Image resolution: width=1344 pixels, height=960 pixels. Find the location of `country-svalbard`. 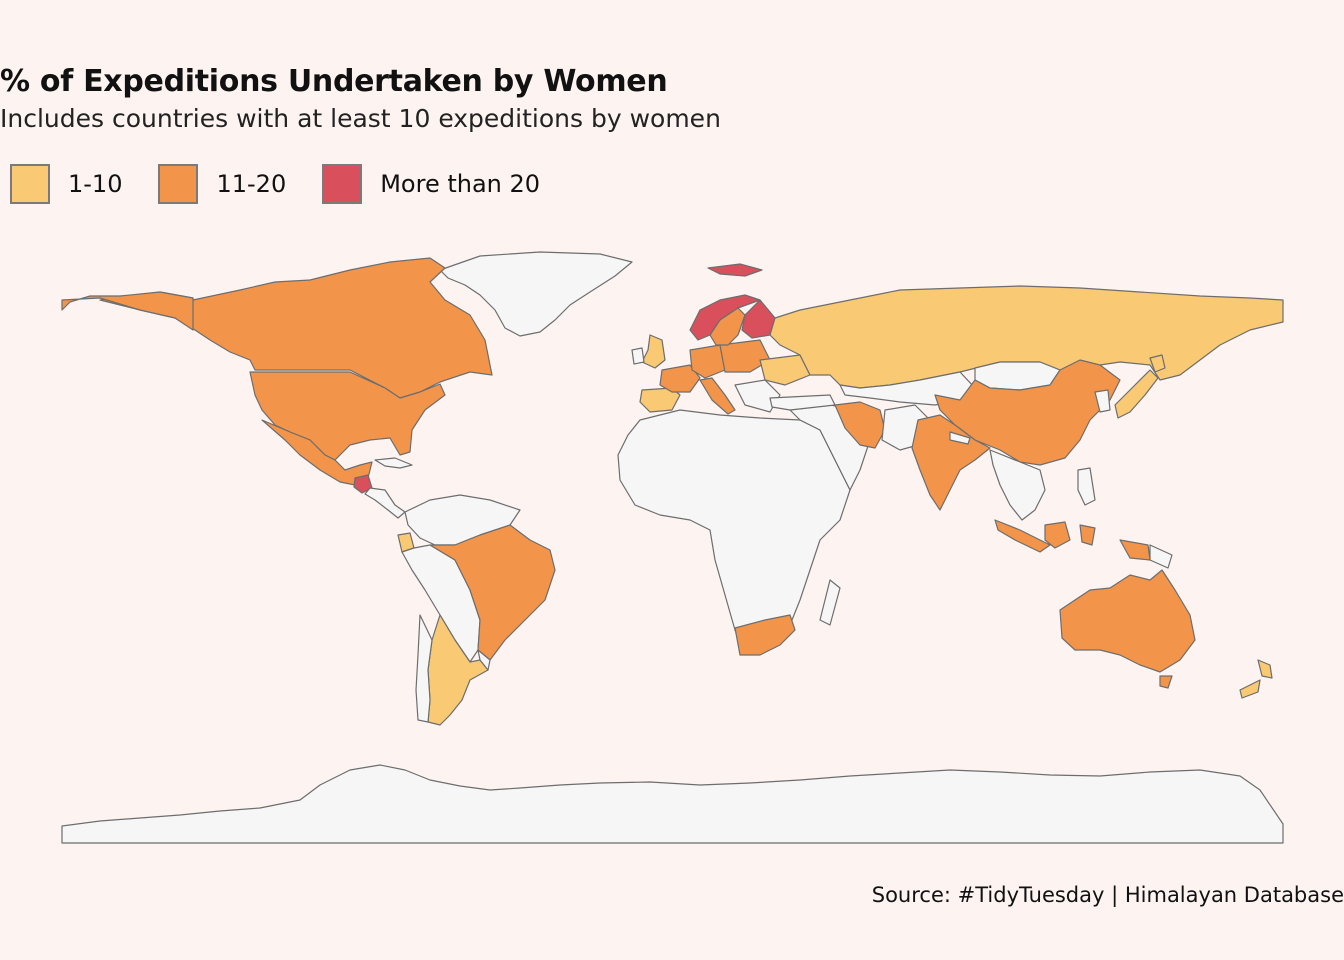

country-svalbard is located at coordinates (735, 270).